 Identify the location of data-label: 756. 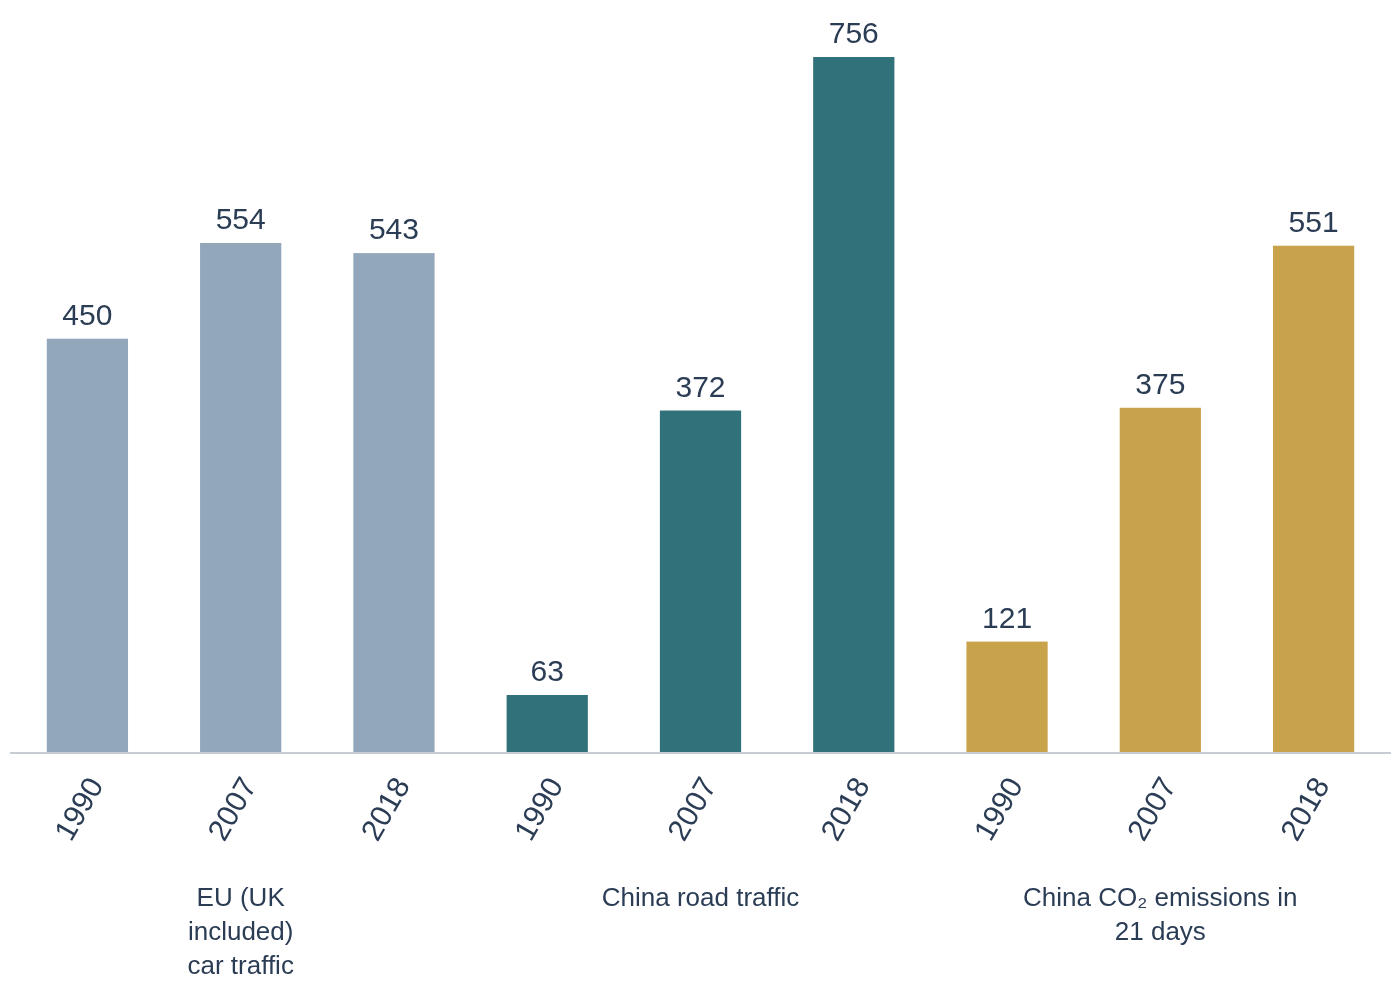
(853, 32).